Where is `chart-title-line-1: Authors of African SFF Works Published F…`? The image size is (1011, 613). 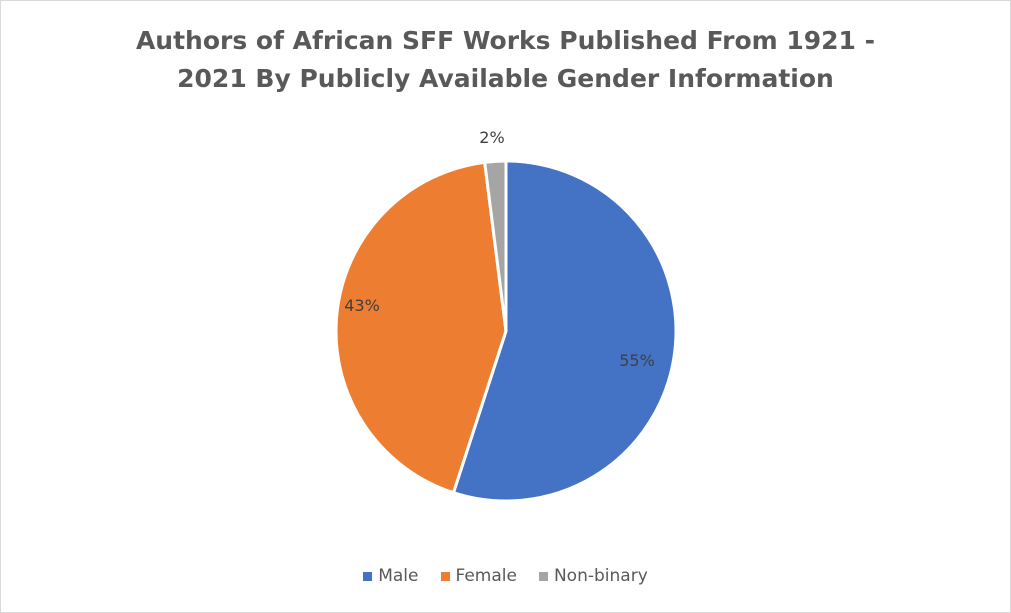
chart-title-line-1: Authors of African SFF Works Published F… is located at coordinates (505, 40).